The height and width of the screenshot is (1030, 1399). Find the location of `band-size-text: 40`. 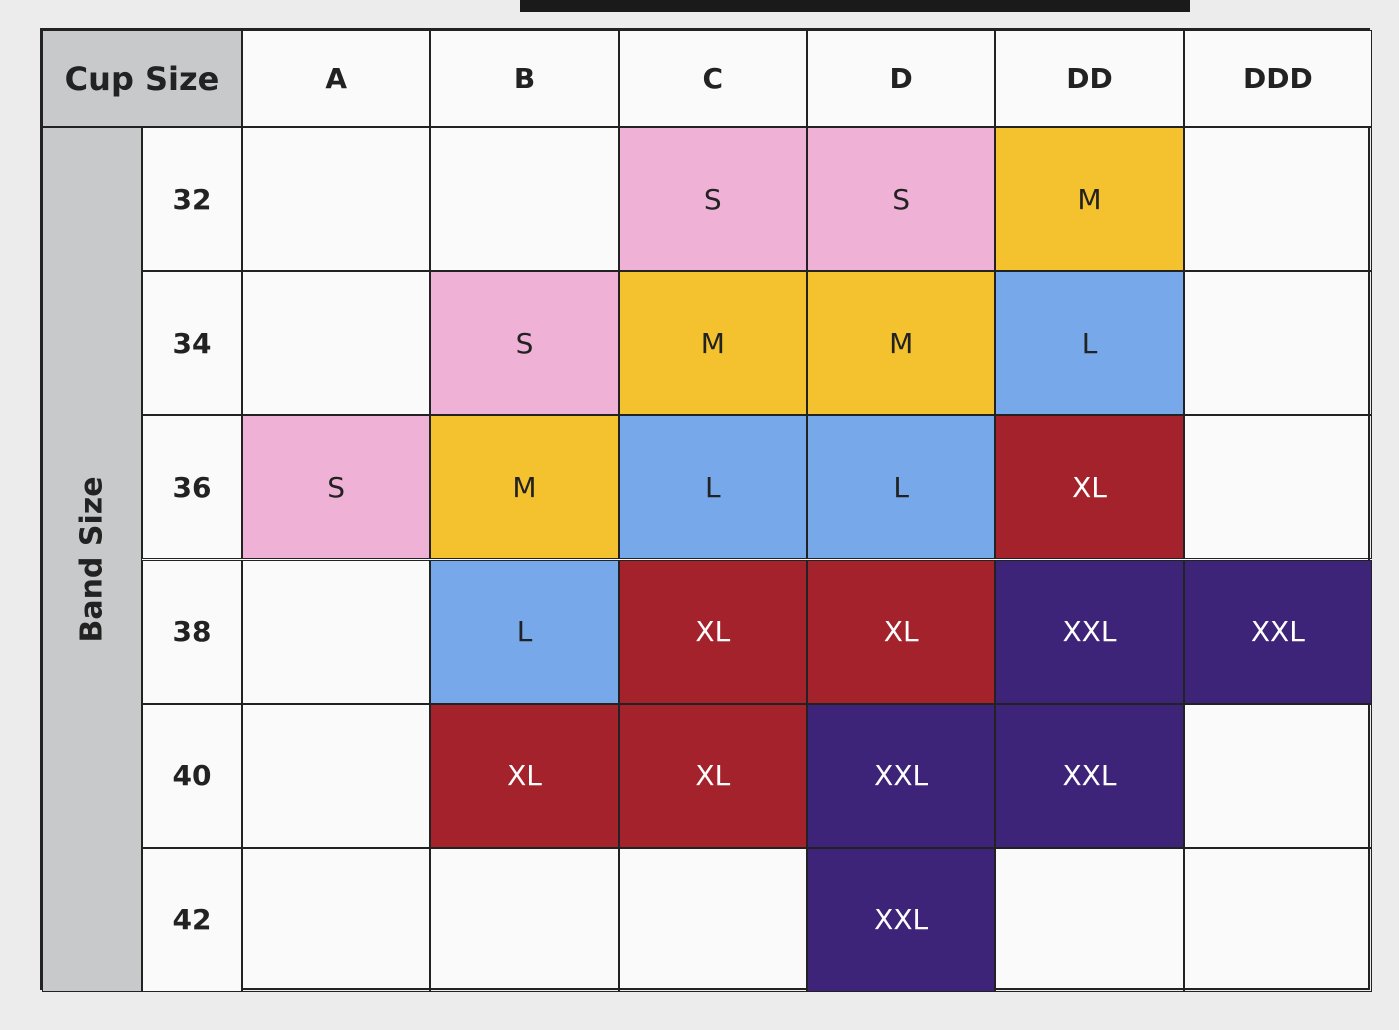

band-size-text: 40 is located at coordinates (192, 776).